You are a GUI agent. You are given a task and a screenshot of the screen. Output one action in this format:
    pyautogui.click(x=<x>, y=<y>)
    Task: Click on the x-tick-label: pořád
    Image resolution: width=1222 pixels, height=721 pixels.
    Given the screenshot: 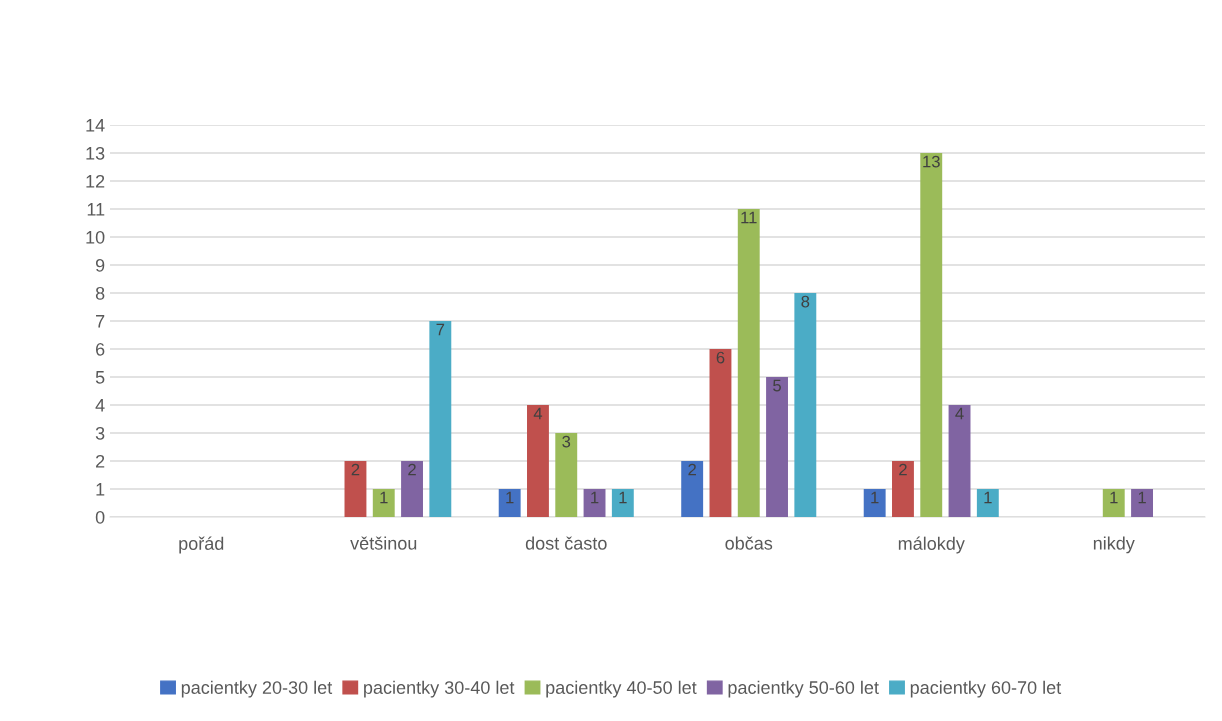 What is the action you would take?
    pyautogui.click(x=201, y=545)
    